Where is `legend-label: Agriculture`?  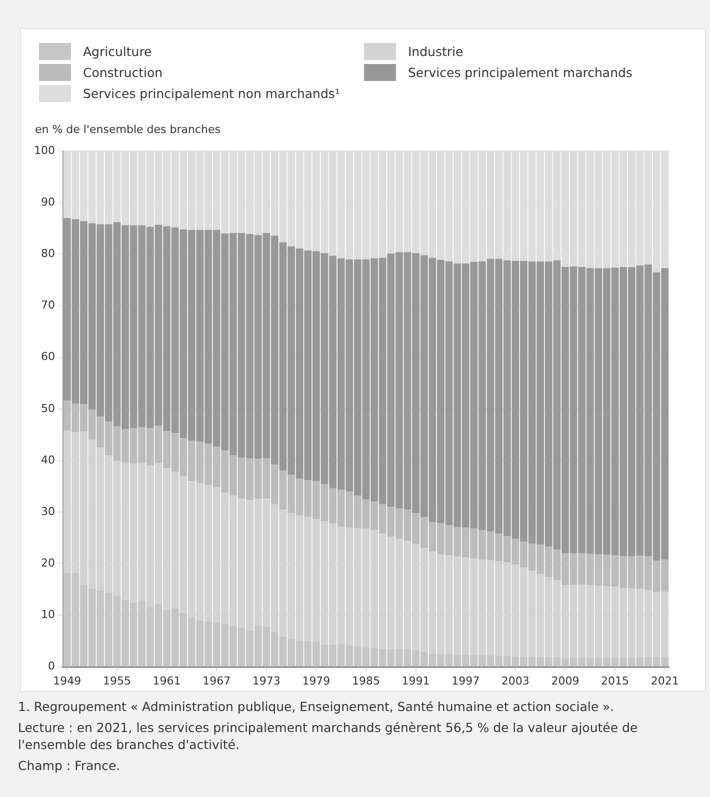 legend-label: Agriculture is located at coordinates (117, 51).